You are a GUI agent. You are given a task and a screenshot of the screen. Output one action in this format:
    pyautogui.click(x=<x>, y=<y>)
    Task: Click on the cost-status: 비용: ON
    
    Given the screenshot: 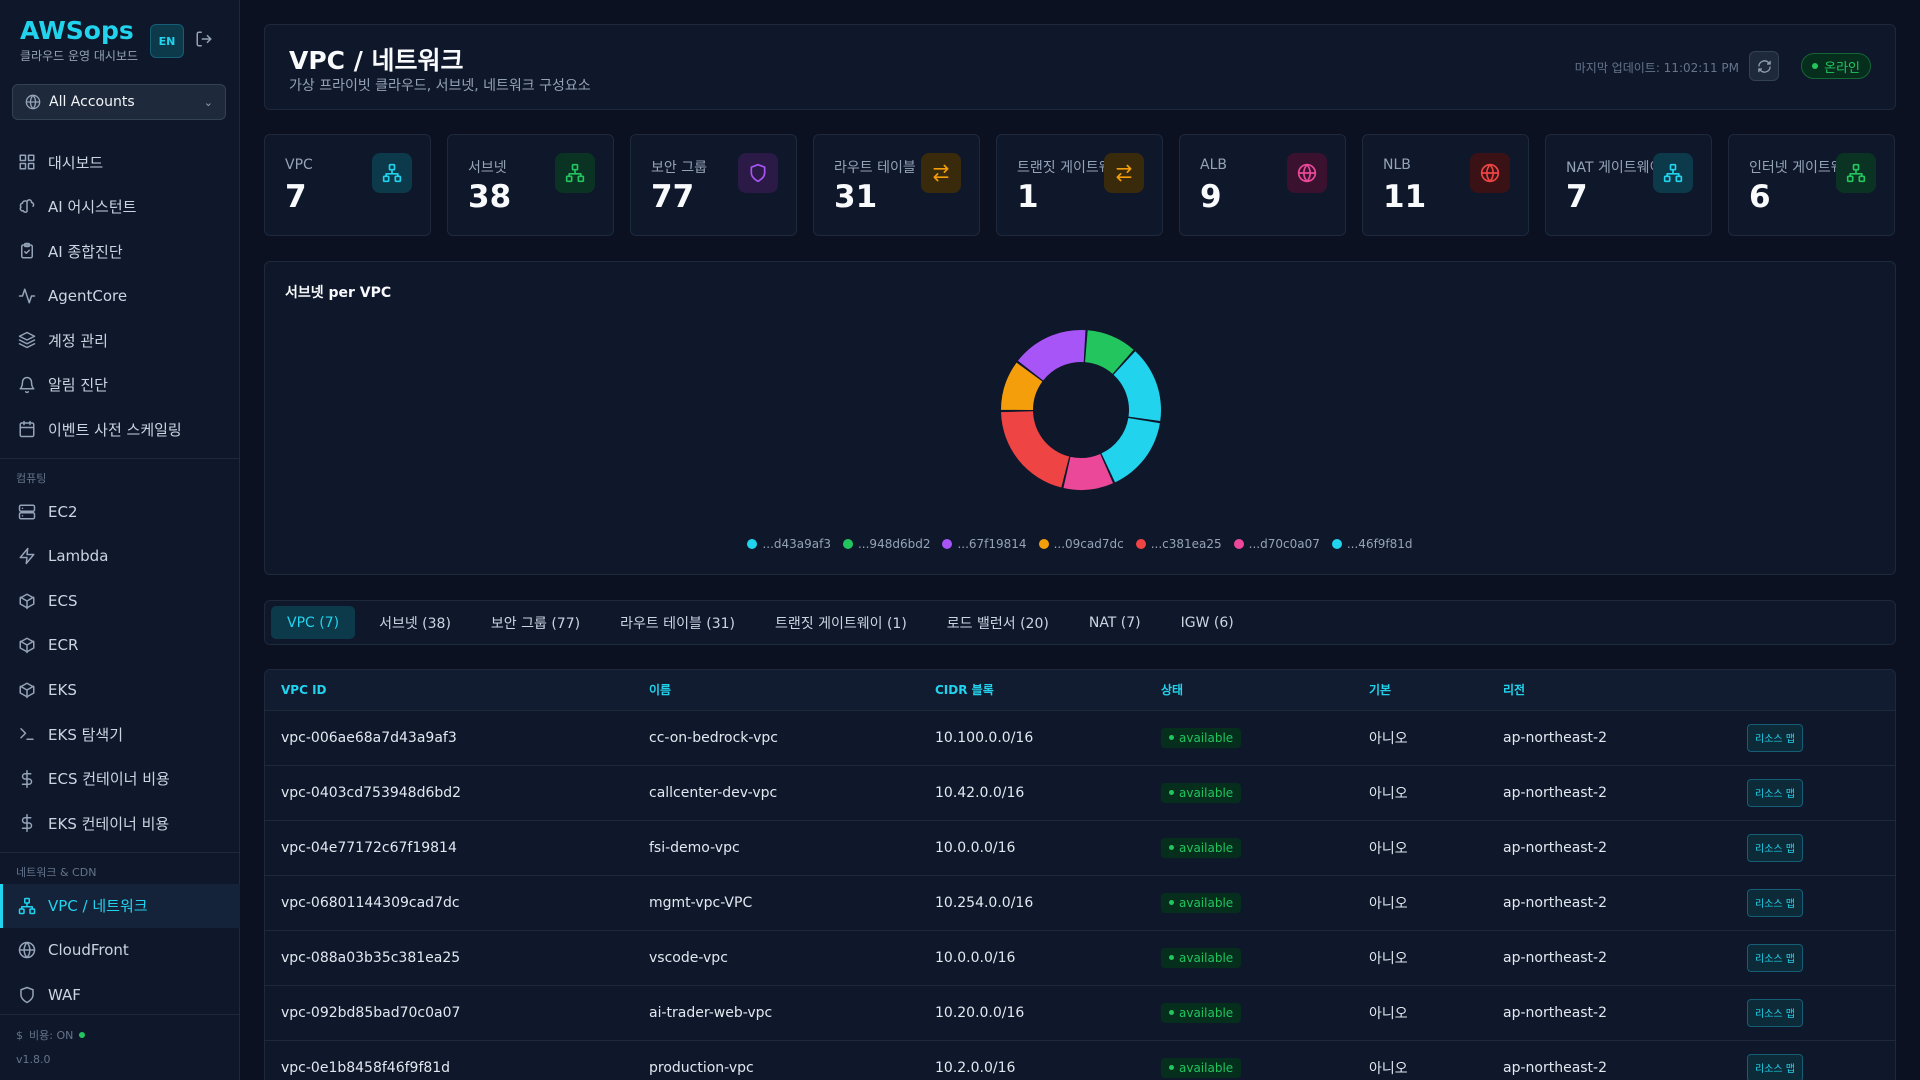 What is the action you would take?
    pyautogui.click(x=51, y=1035)
    